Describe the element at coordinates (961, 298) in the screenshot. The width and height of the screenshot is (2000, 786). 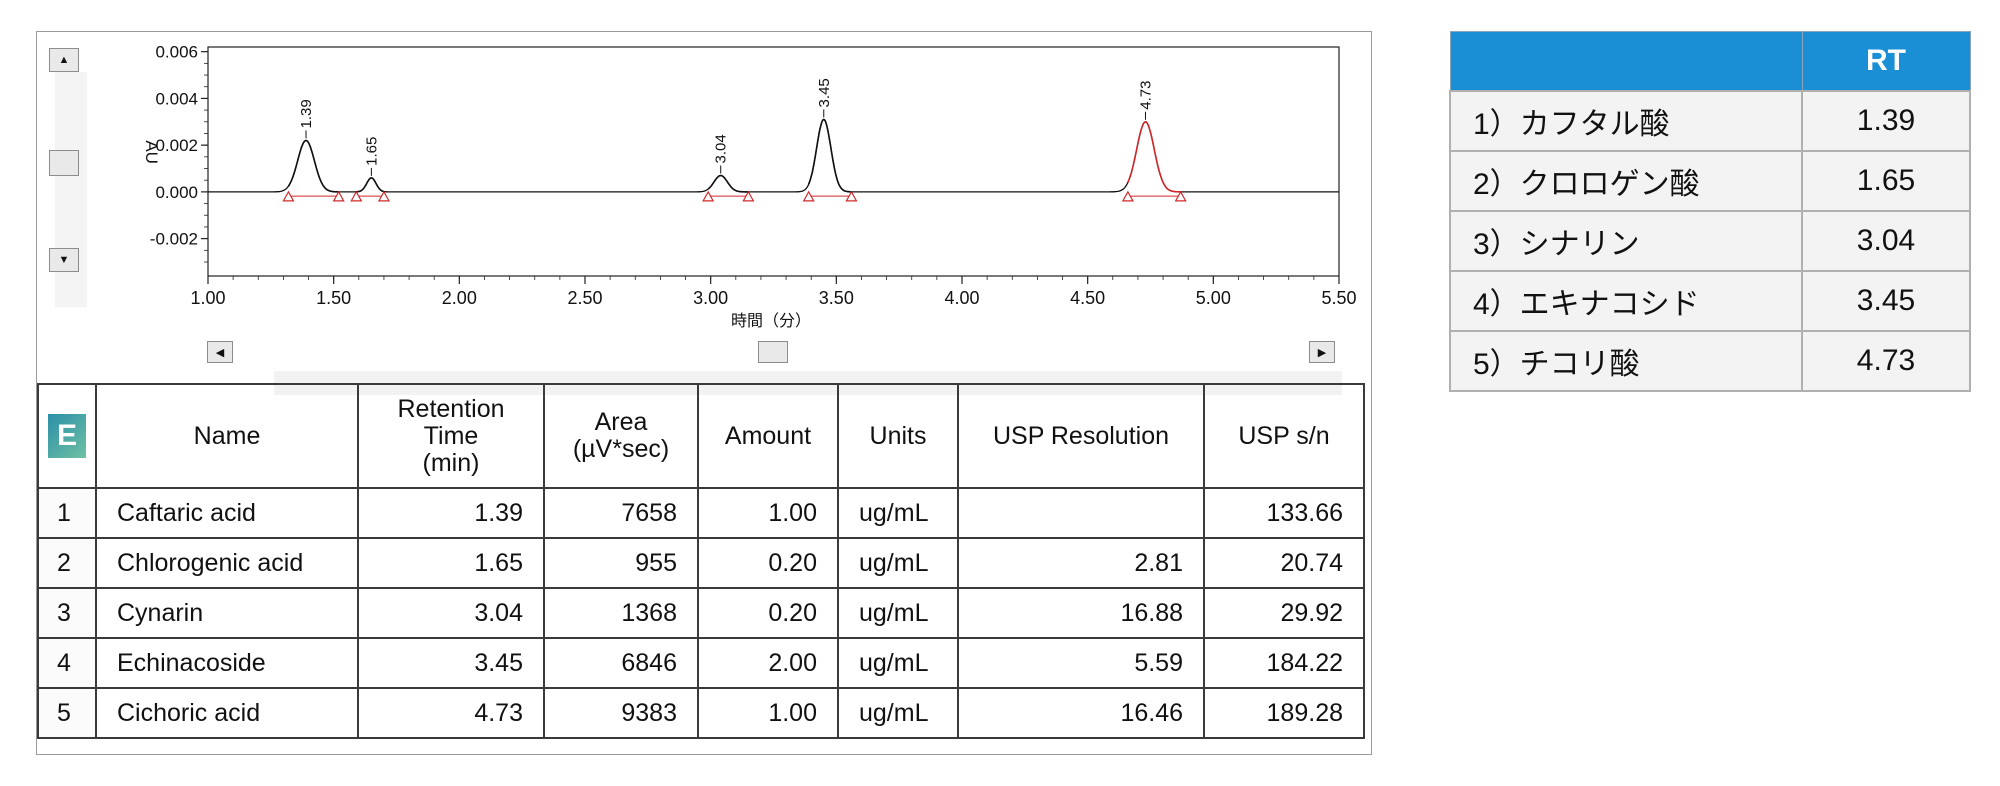
I see `x-tick-label: 4.00` at that location.